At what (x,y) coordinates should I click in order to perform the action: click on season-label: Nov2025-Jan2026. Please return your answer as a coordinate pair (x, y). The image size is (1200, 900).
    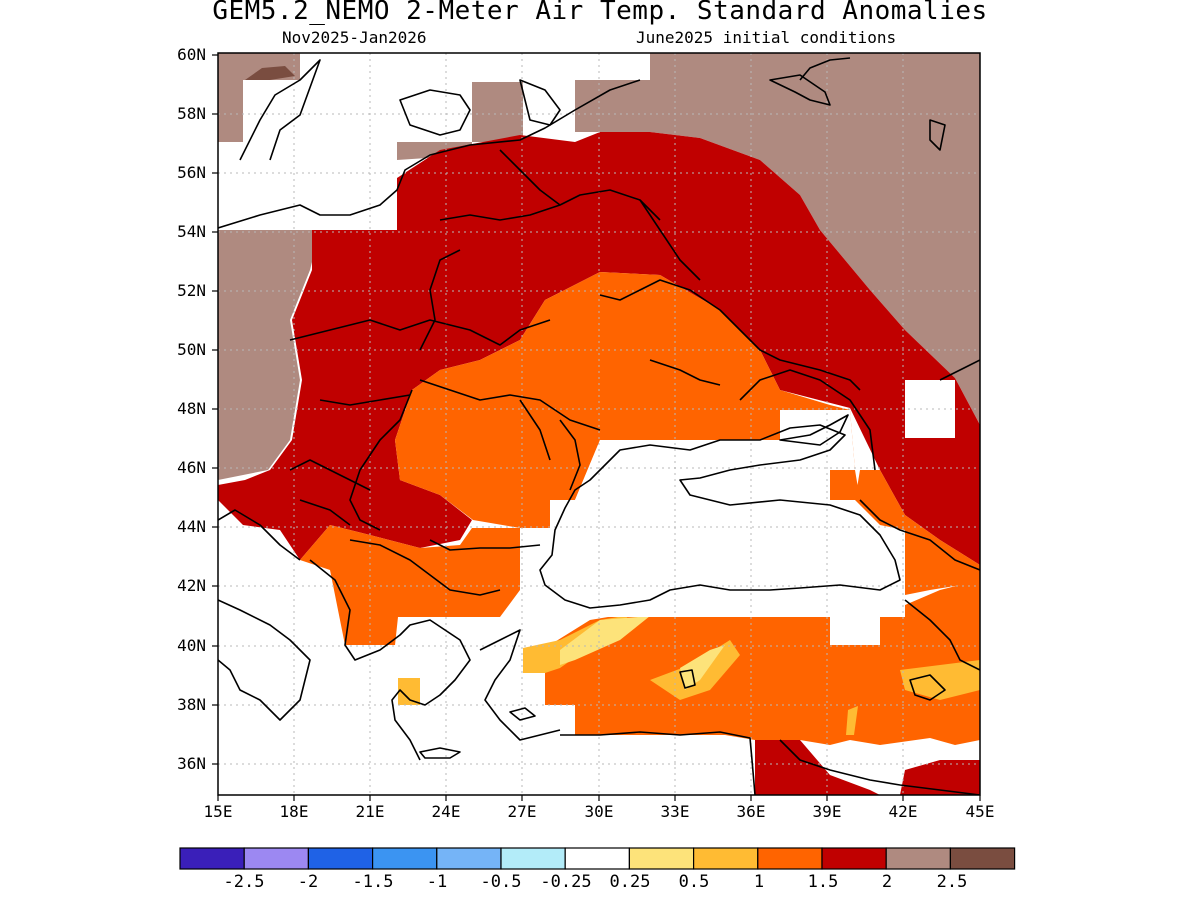
    Looking at the image, I should click on (354, 37).